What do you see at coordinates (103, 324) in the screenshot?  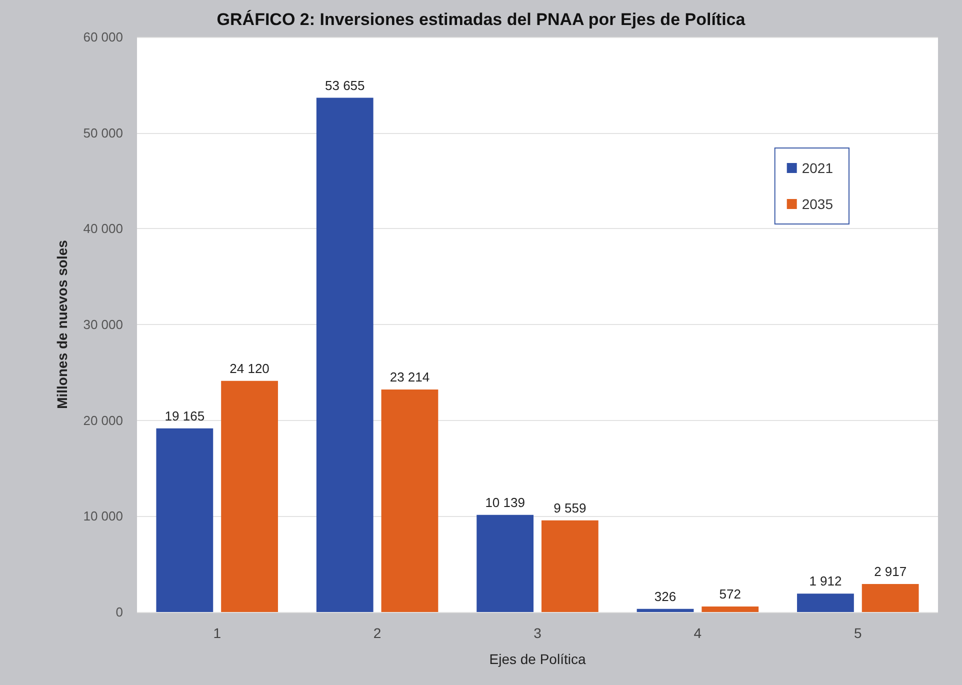 I see `y-tick-label: 30 000` at bounding box center [103, 324].